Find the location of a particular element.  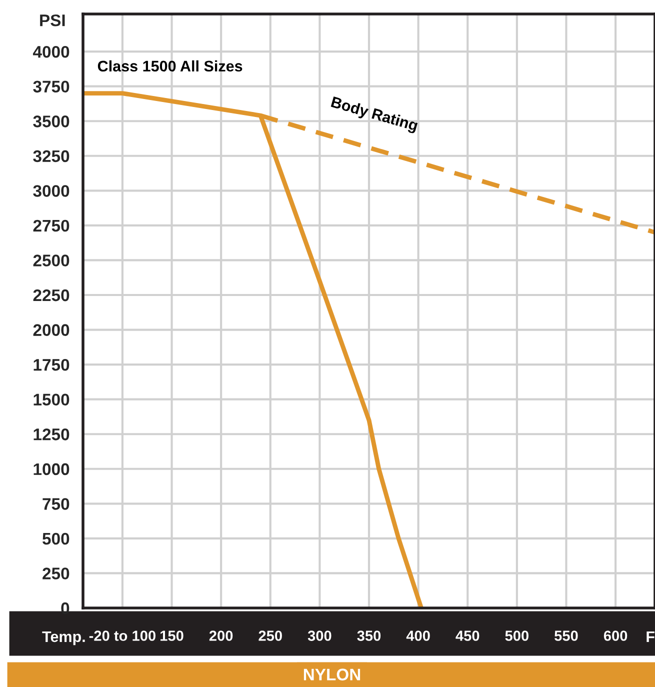

y-tick-label: 750 is located at coordinates (56, 504).